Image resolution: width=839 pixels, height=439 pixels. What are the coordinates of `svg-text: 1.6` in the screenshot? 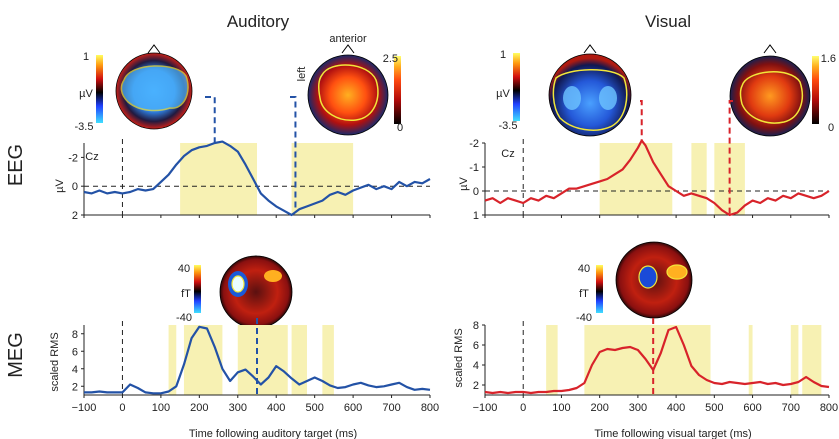 It's located at (828, 59).